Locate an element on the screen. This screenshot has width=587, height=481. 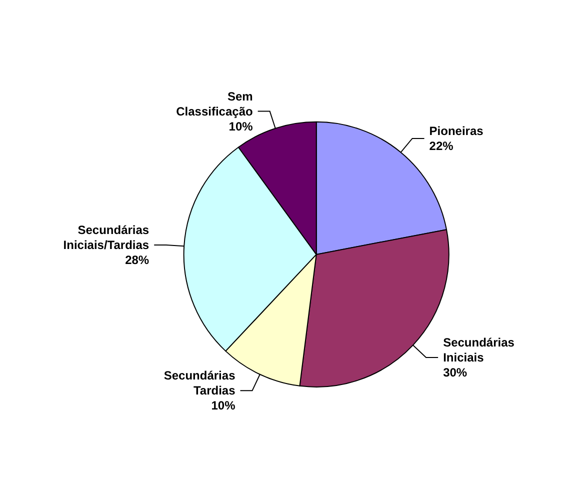
data-label: 28% is located at coordinates (137, 260).